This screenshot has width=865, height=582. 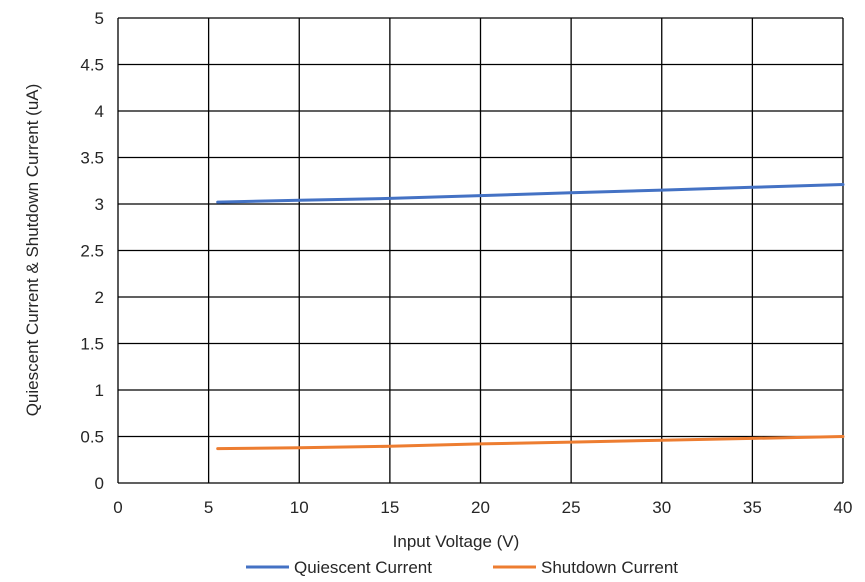 I want to click on y-tick-label: 3.5, so click(x=92, y=158).